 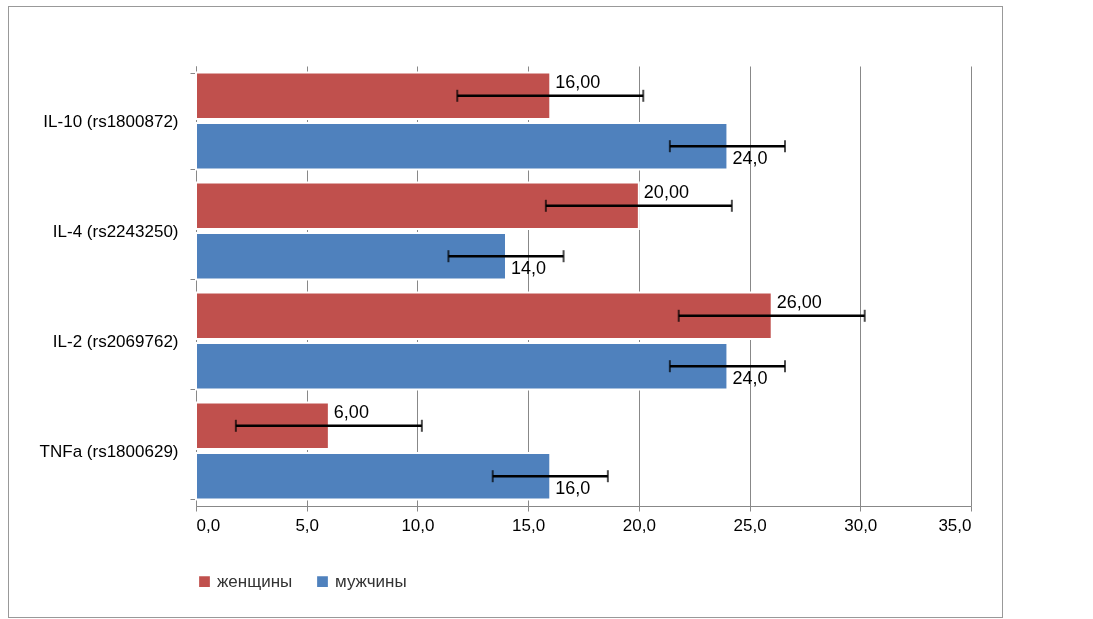 What do you see at coordinates (578, 81) in the screenshot?
I see `data-label: 16,00` at bounding box center [578, 81].